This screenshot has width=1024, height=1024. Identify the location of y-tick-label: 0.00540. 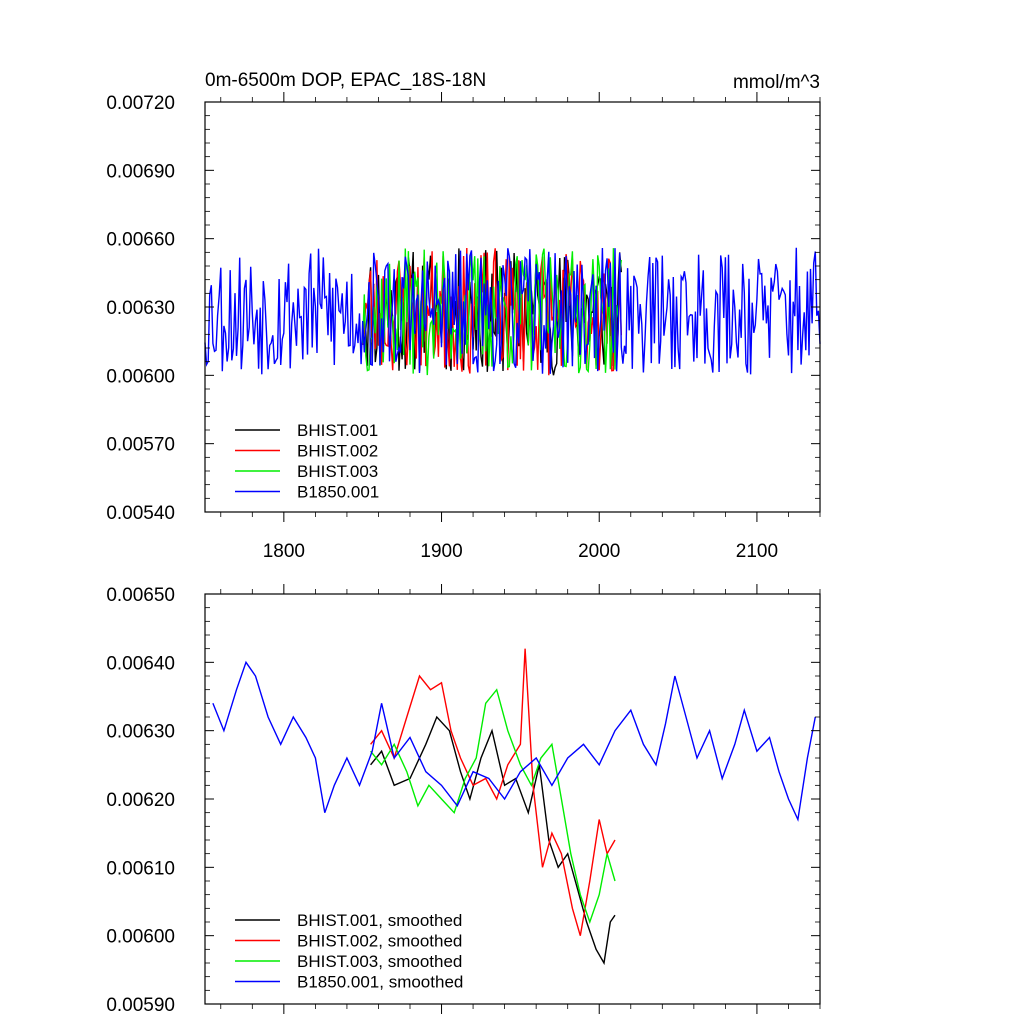
(140, 513).